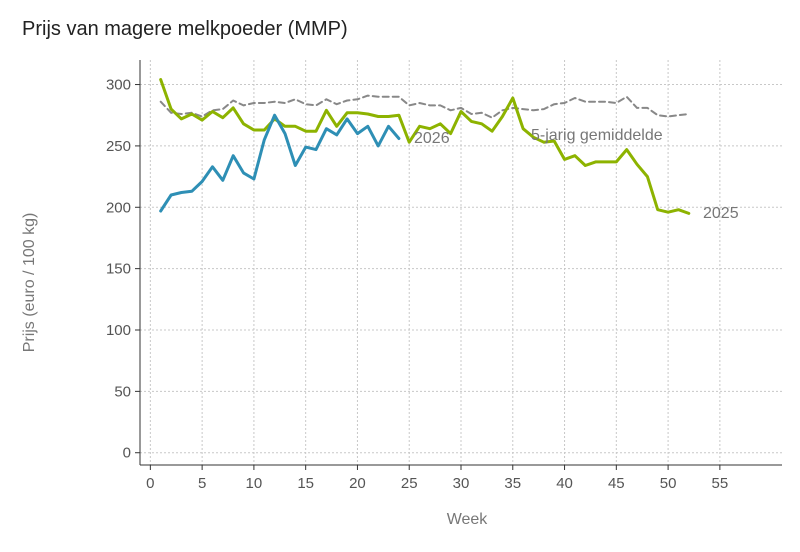  I want to click on y-tick-label: 150, so click(118, 269).